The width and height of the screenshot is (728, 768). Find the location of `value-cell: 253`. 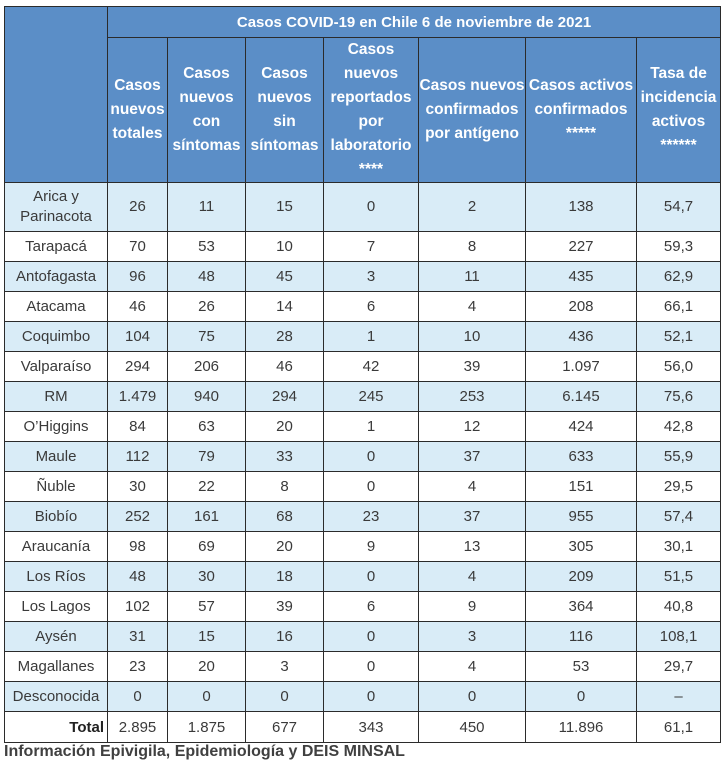

value-cell: 253 is located at coordinates (472, 396).